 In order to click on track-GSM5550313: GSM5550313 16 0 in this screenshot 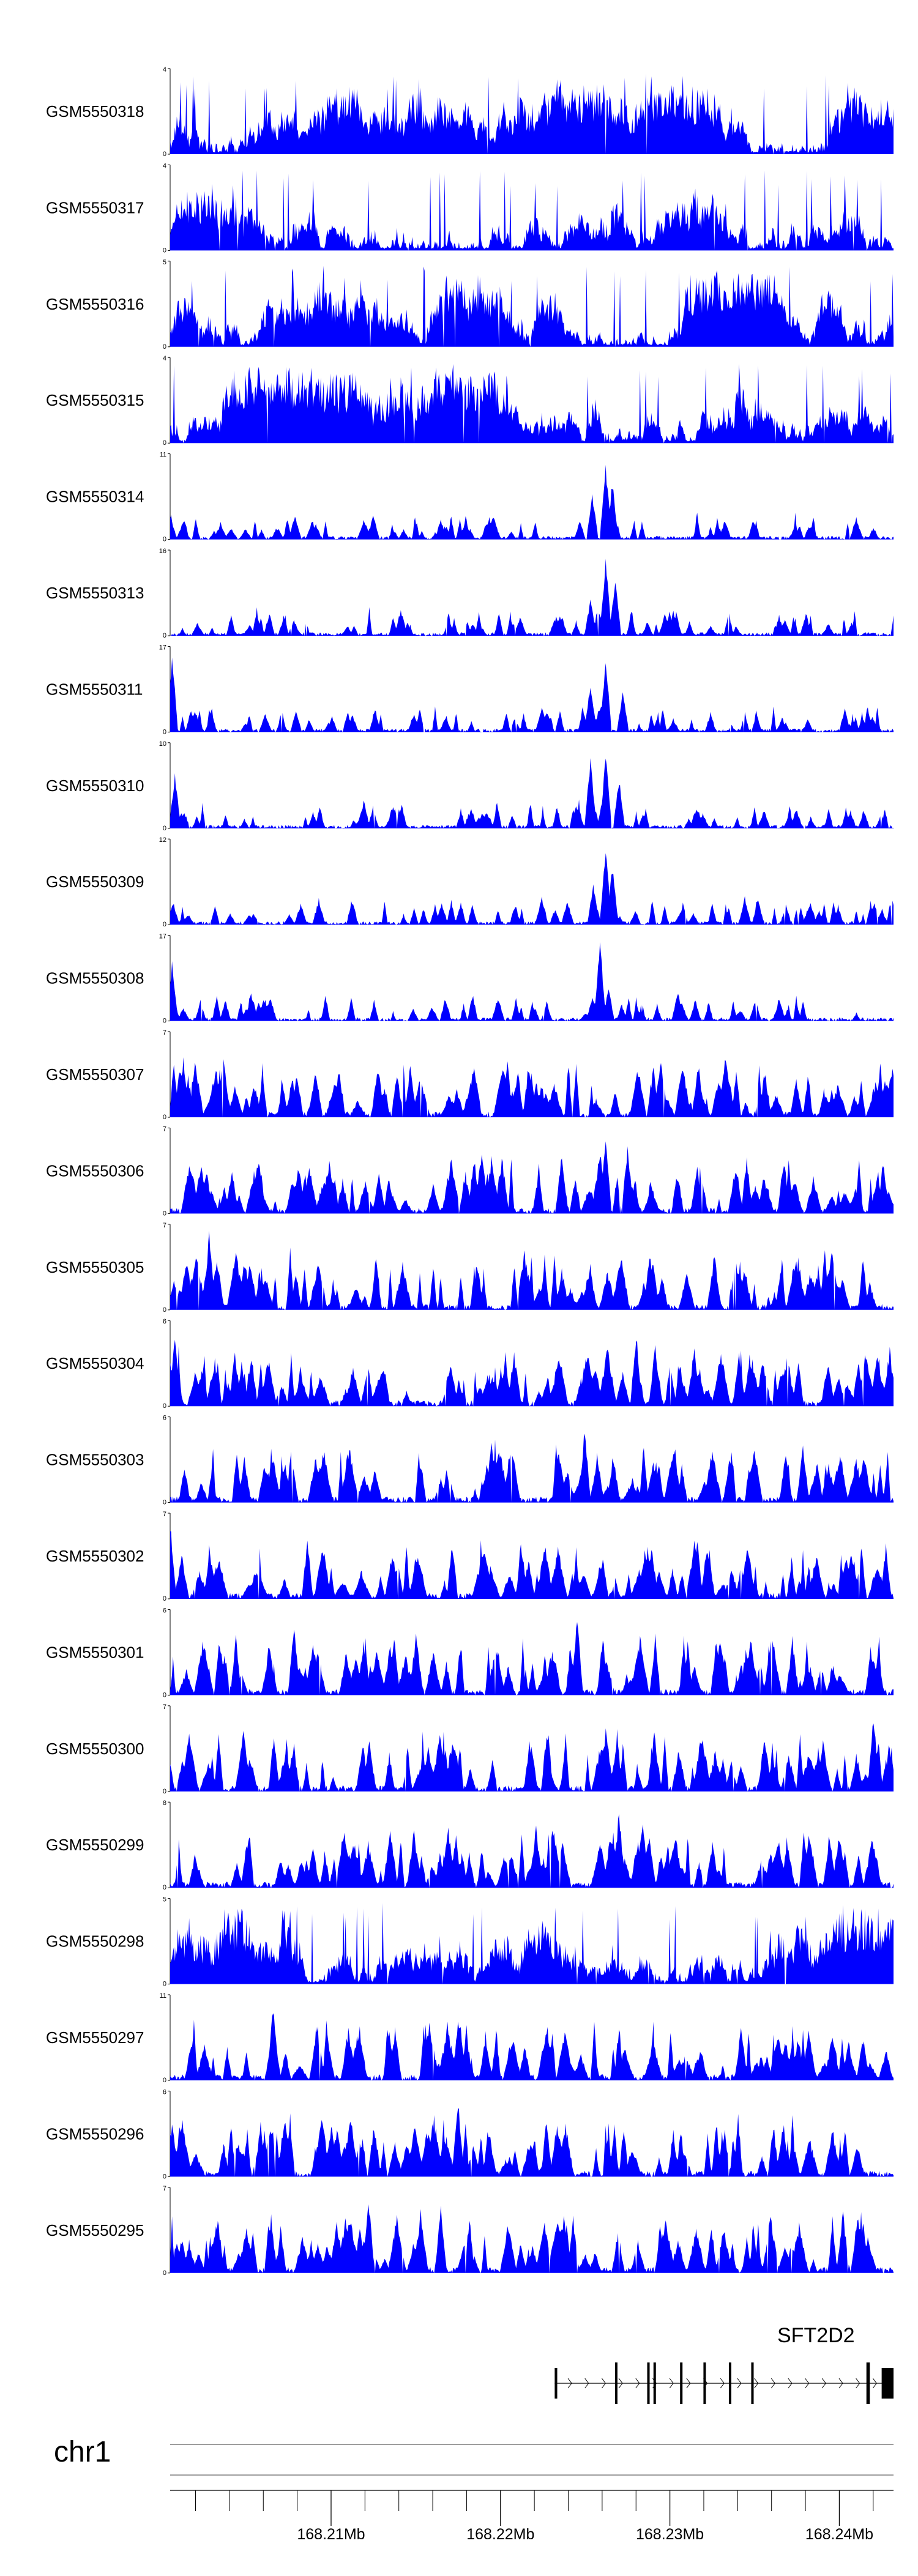, I will do `click(470, 594)`.